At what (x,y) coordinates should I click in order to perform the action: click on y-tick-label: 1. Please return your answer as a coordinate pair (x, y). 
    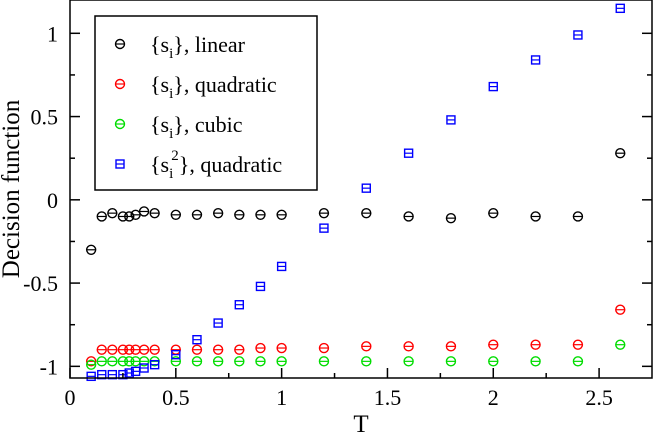
    Looking at the image, I should click on (52, 33).